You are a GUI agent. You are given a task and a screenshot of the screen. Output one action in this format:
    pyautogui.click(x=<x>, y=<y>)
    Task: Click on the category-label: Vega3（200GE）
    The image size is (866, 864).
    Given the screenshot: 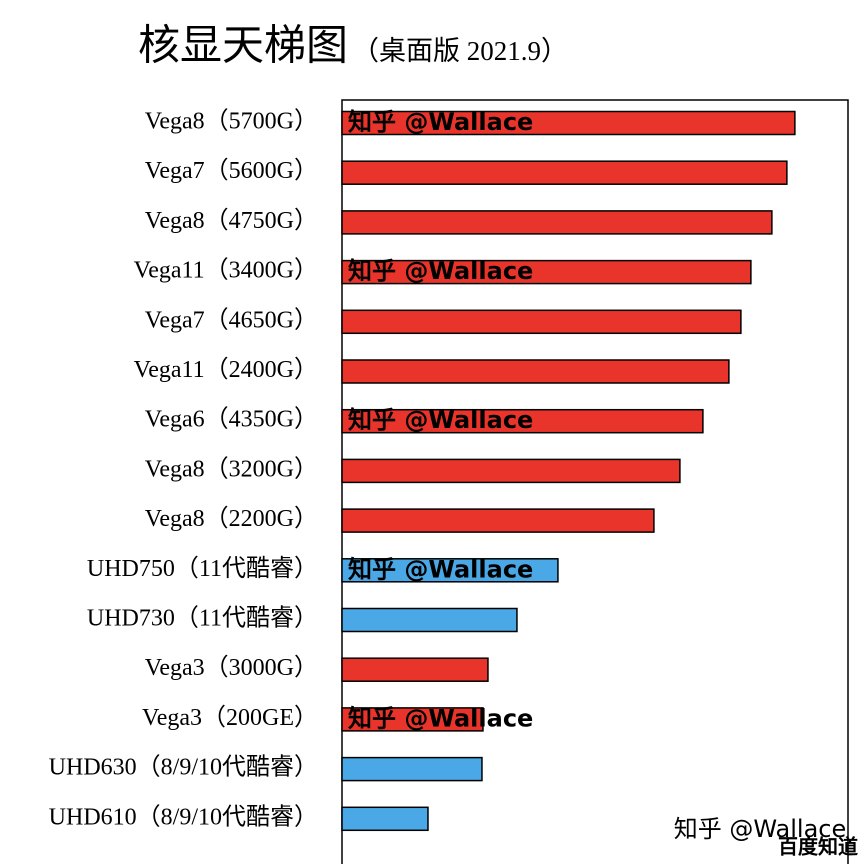 What is the action you would take?
    pyautogui.click(x=230, y=718)
    